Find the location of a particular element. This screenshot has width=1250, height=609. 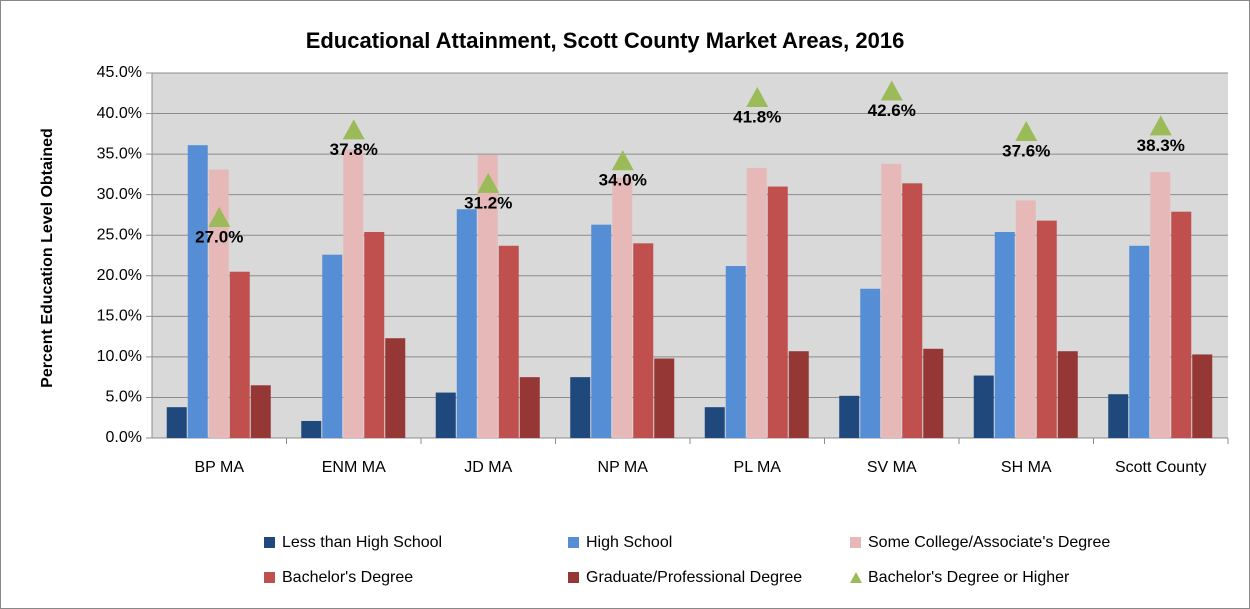

x-tick-label: SV MA is located at coordinates (892, 467).